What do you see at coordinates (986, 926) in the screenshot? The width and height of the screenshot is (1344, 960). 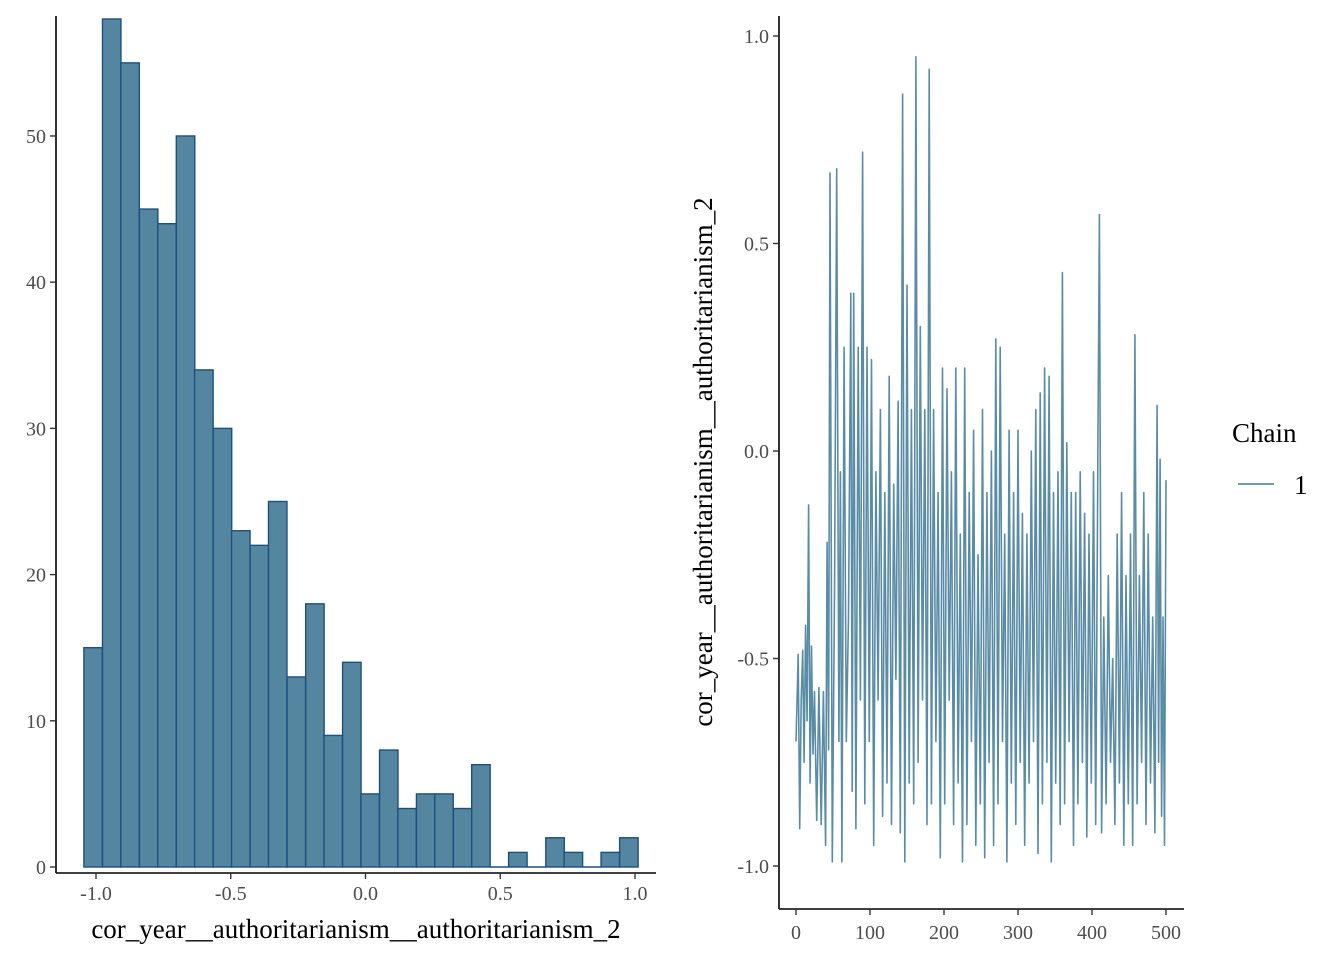 I see `trace-x-ticks: 0 100 200 300 400 500` at bounding box center [986, 926].